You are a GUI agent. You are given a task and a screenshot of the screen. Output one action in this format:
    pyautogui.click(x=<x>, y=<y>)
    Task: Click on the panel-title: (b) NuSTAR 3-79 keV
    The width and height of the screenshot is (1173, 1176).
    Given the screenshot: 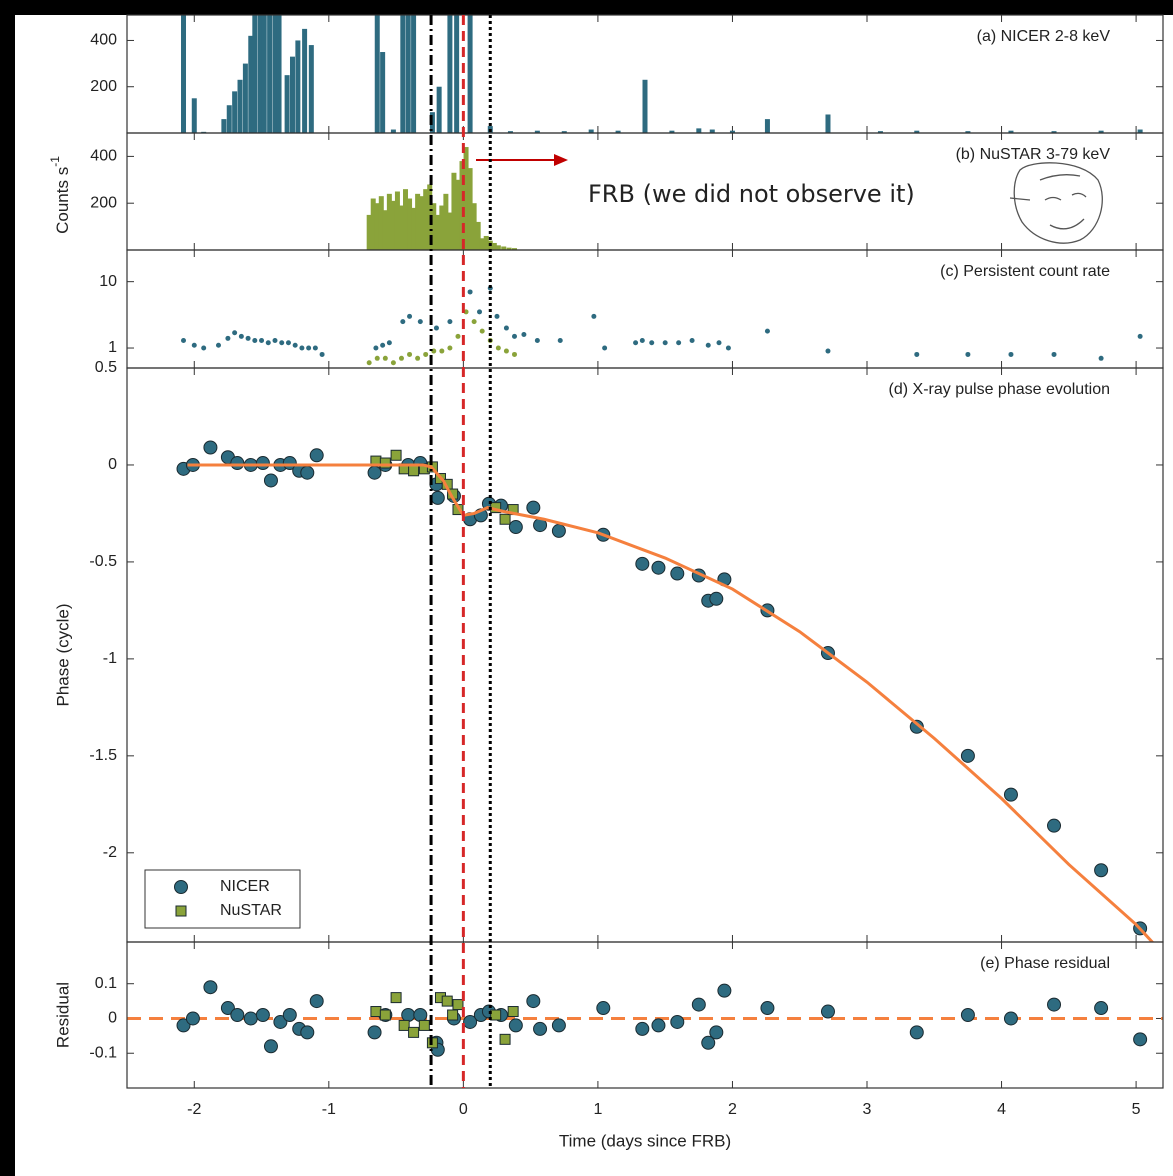 What is the action you would take?
    pyautogui.click(x=1033, y=154)
    